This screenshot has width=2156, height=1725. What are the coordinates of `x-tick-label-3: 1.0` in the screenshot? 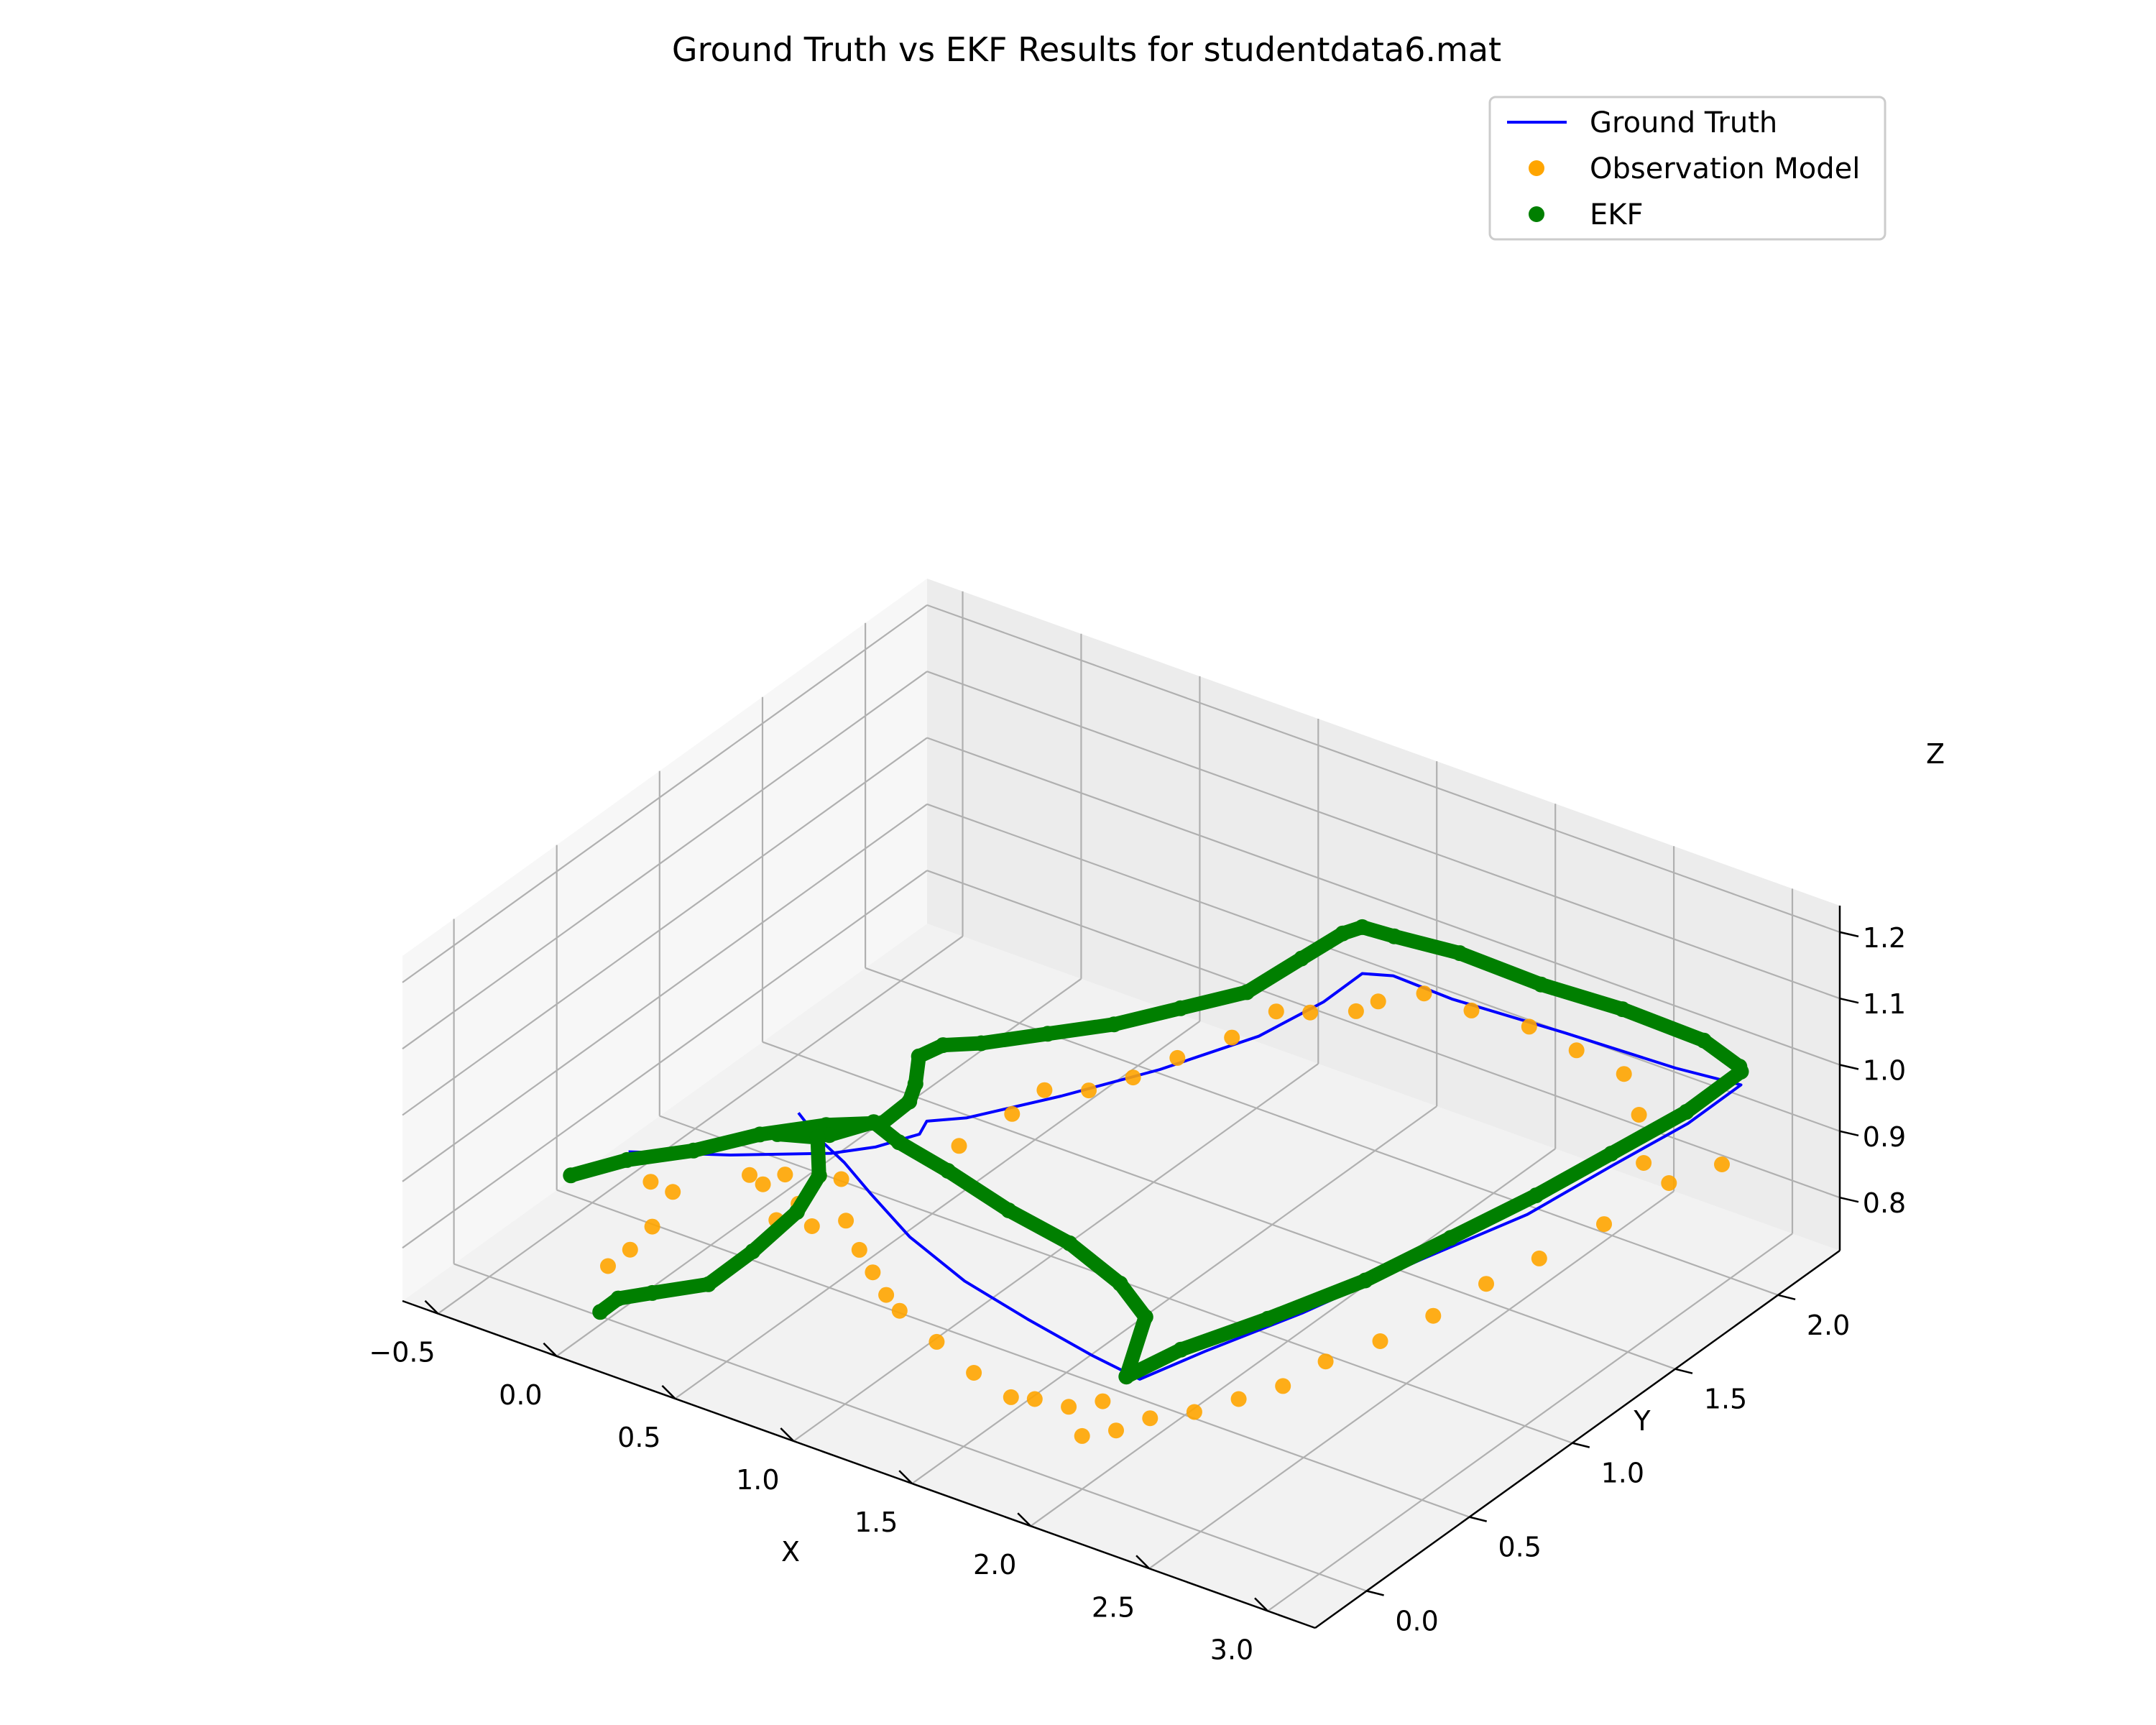 It's located at (758, 1480).